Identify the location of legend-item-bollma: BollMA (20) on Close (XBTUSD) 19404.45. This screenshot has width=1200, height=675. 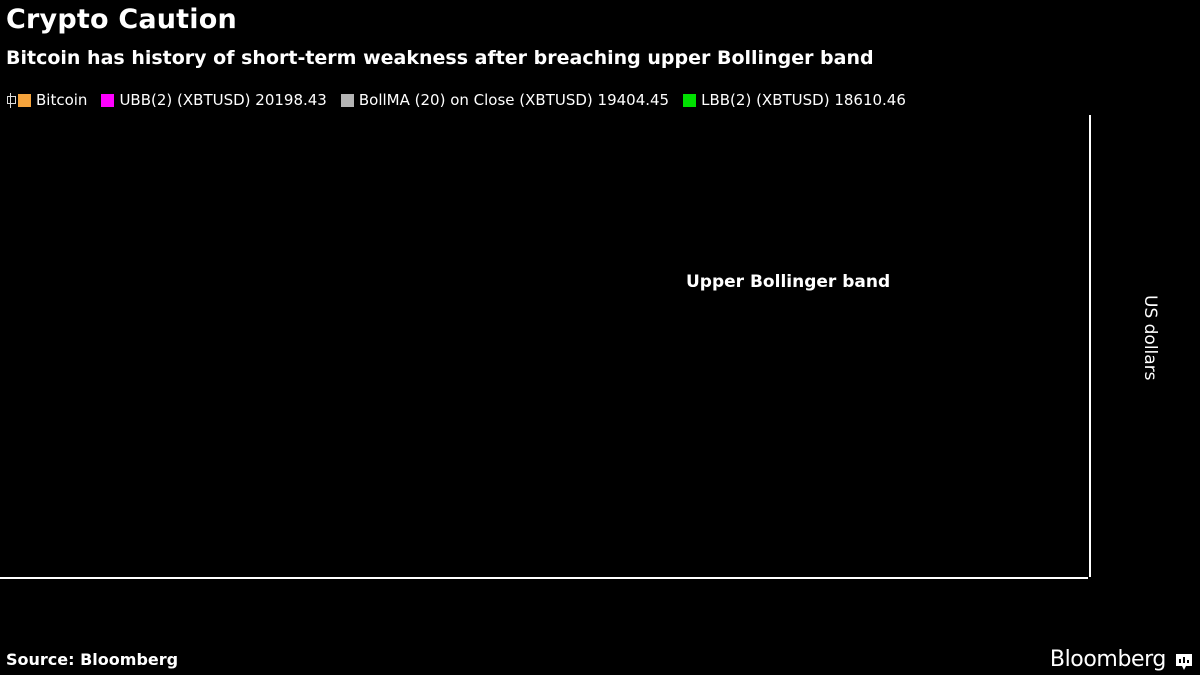
(505, 100).